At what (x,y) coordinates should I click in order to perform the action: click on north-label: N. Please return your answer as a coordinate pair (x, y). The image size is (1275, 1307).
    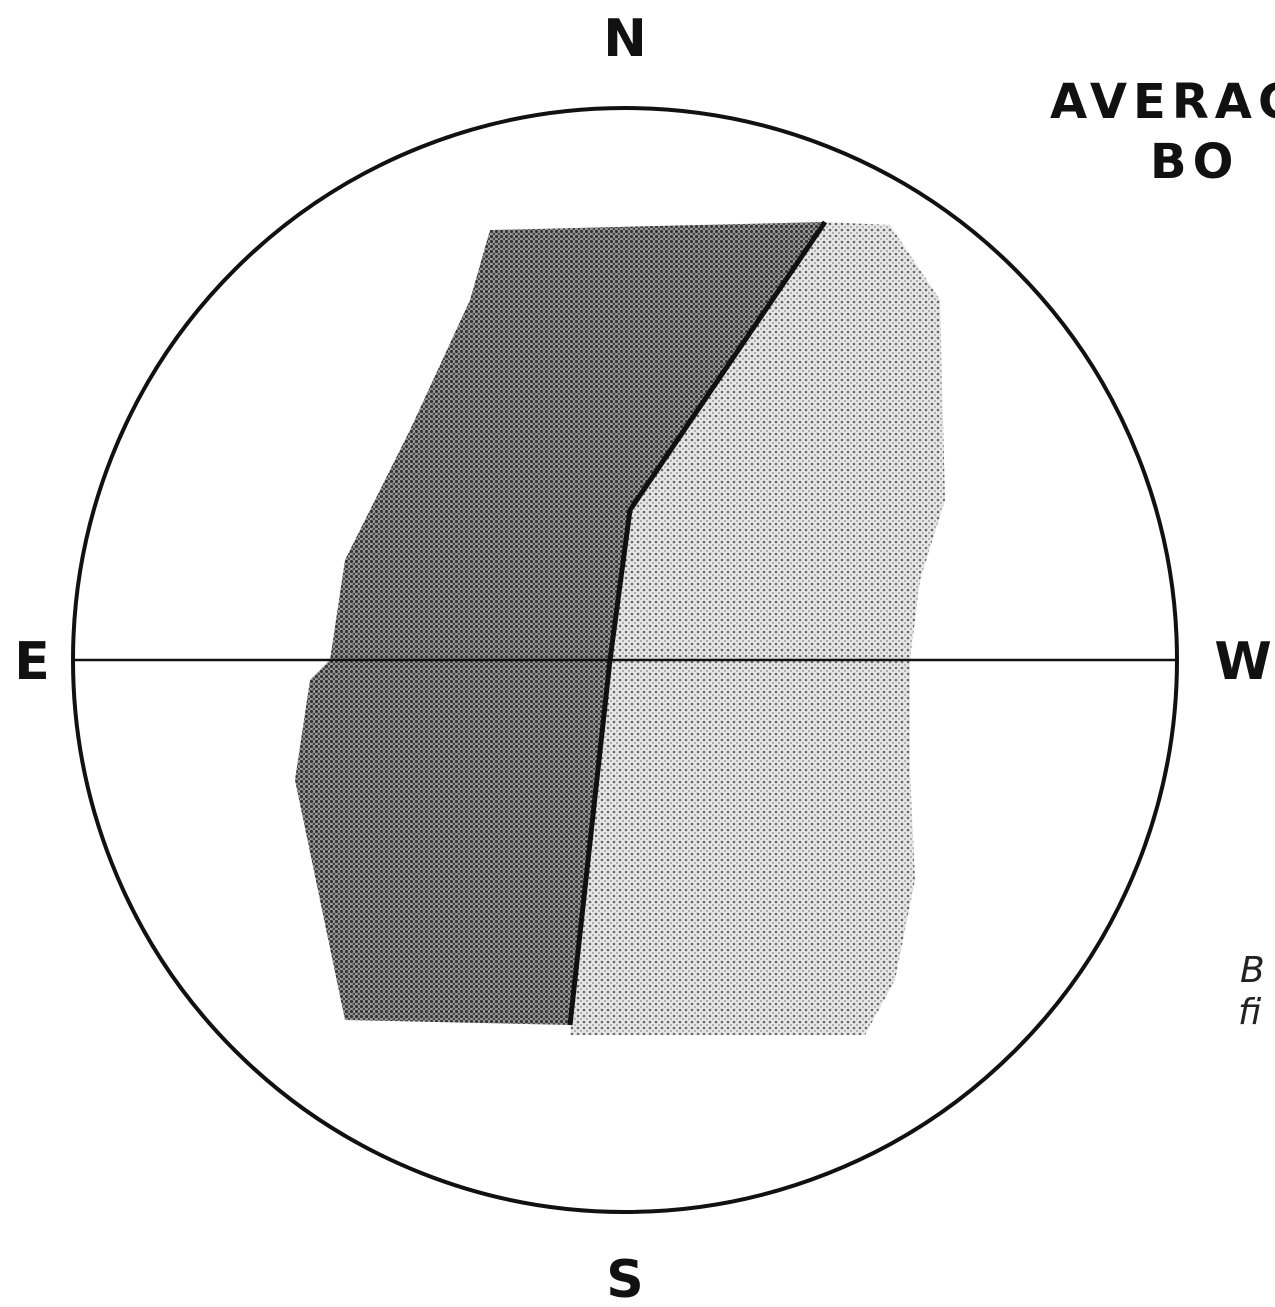
    Looking at the image, I should click on (625, 39).